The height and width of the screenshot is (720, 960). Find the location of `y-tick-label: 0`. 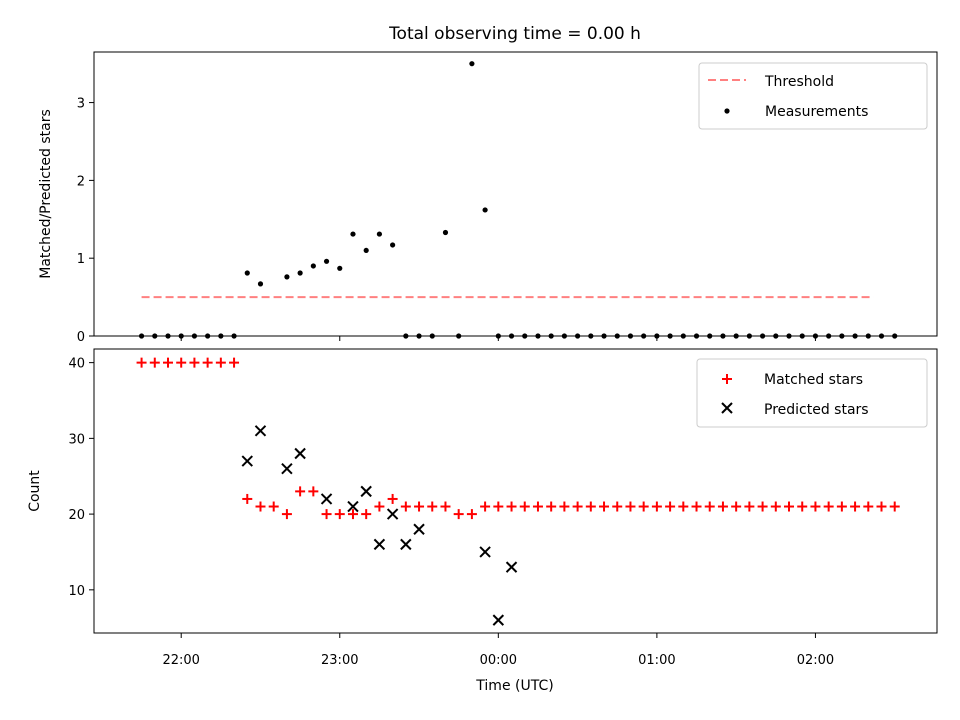

y-tick-label: 0 is located at coordinates (81, 337).